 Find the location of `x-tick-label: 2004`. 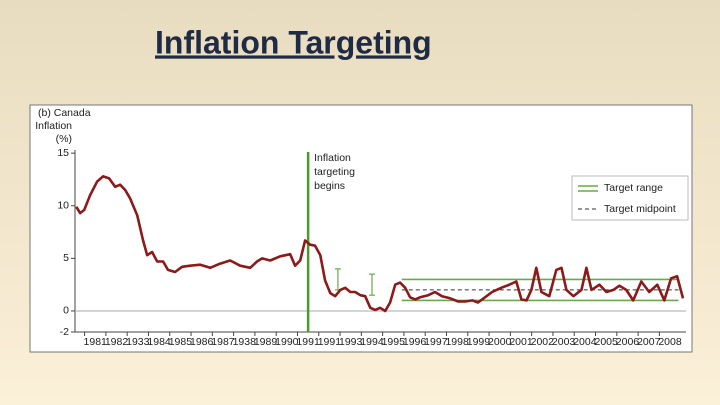

x-tick-label: 2004 is located at coordinates (585, 342).